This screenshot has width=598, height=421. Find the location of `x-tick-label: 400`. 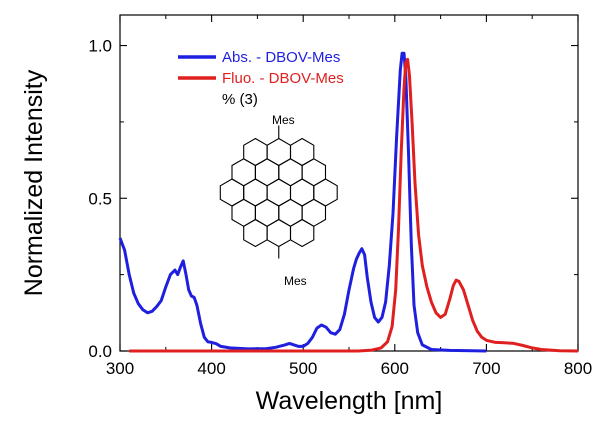

x-tick-label: 400 is located at coordinates (211, 368).